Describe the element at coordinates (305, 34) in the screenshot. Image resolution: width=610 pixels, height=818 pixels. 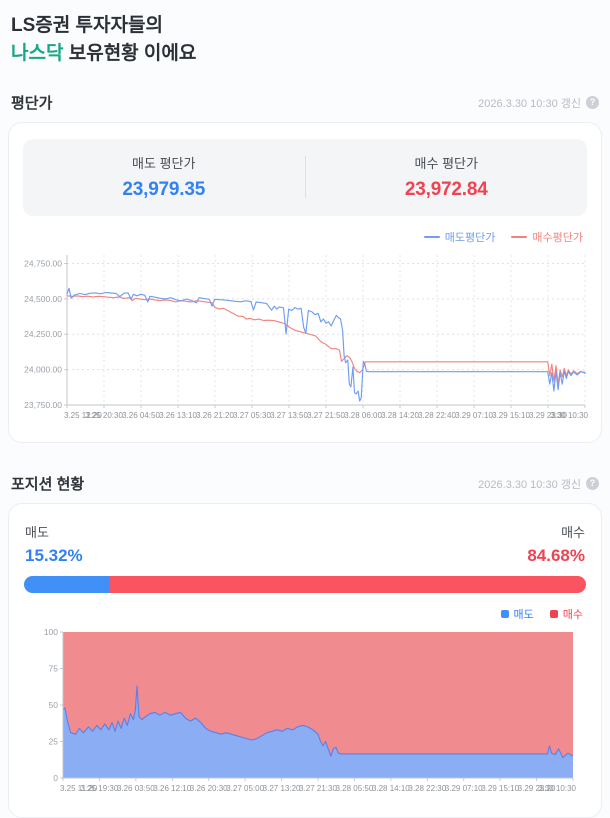
I see `page-header: LS증권 투자자들의 나스닥 보유현황 이에요` at that location.